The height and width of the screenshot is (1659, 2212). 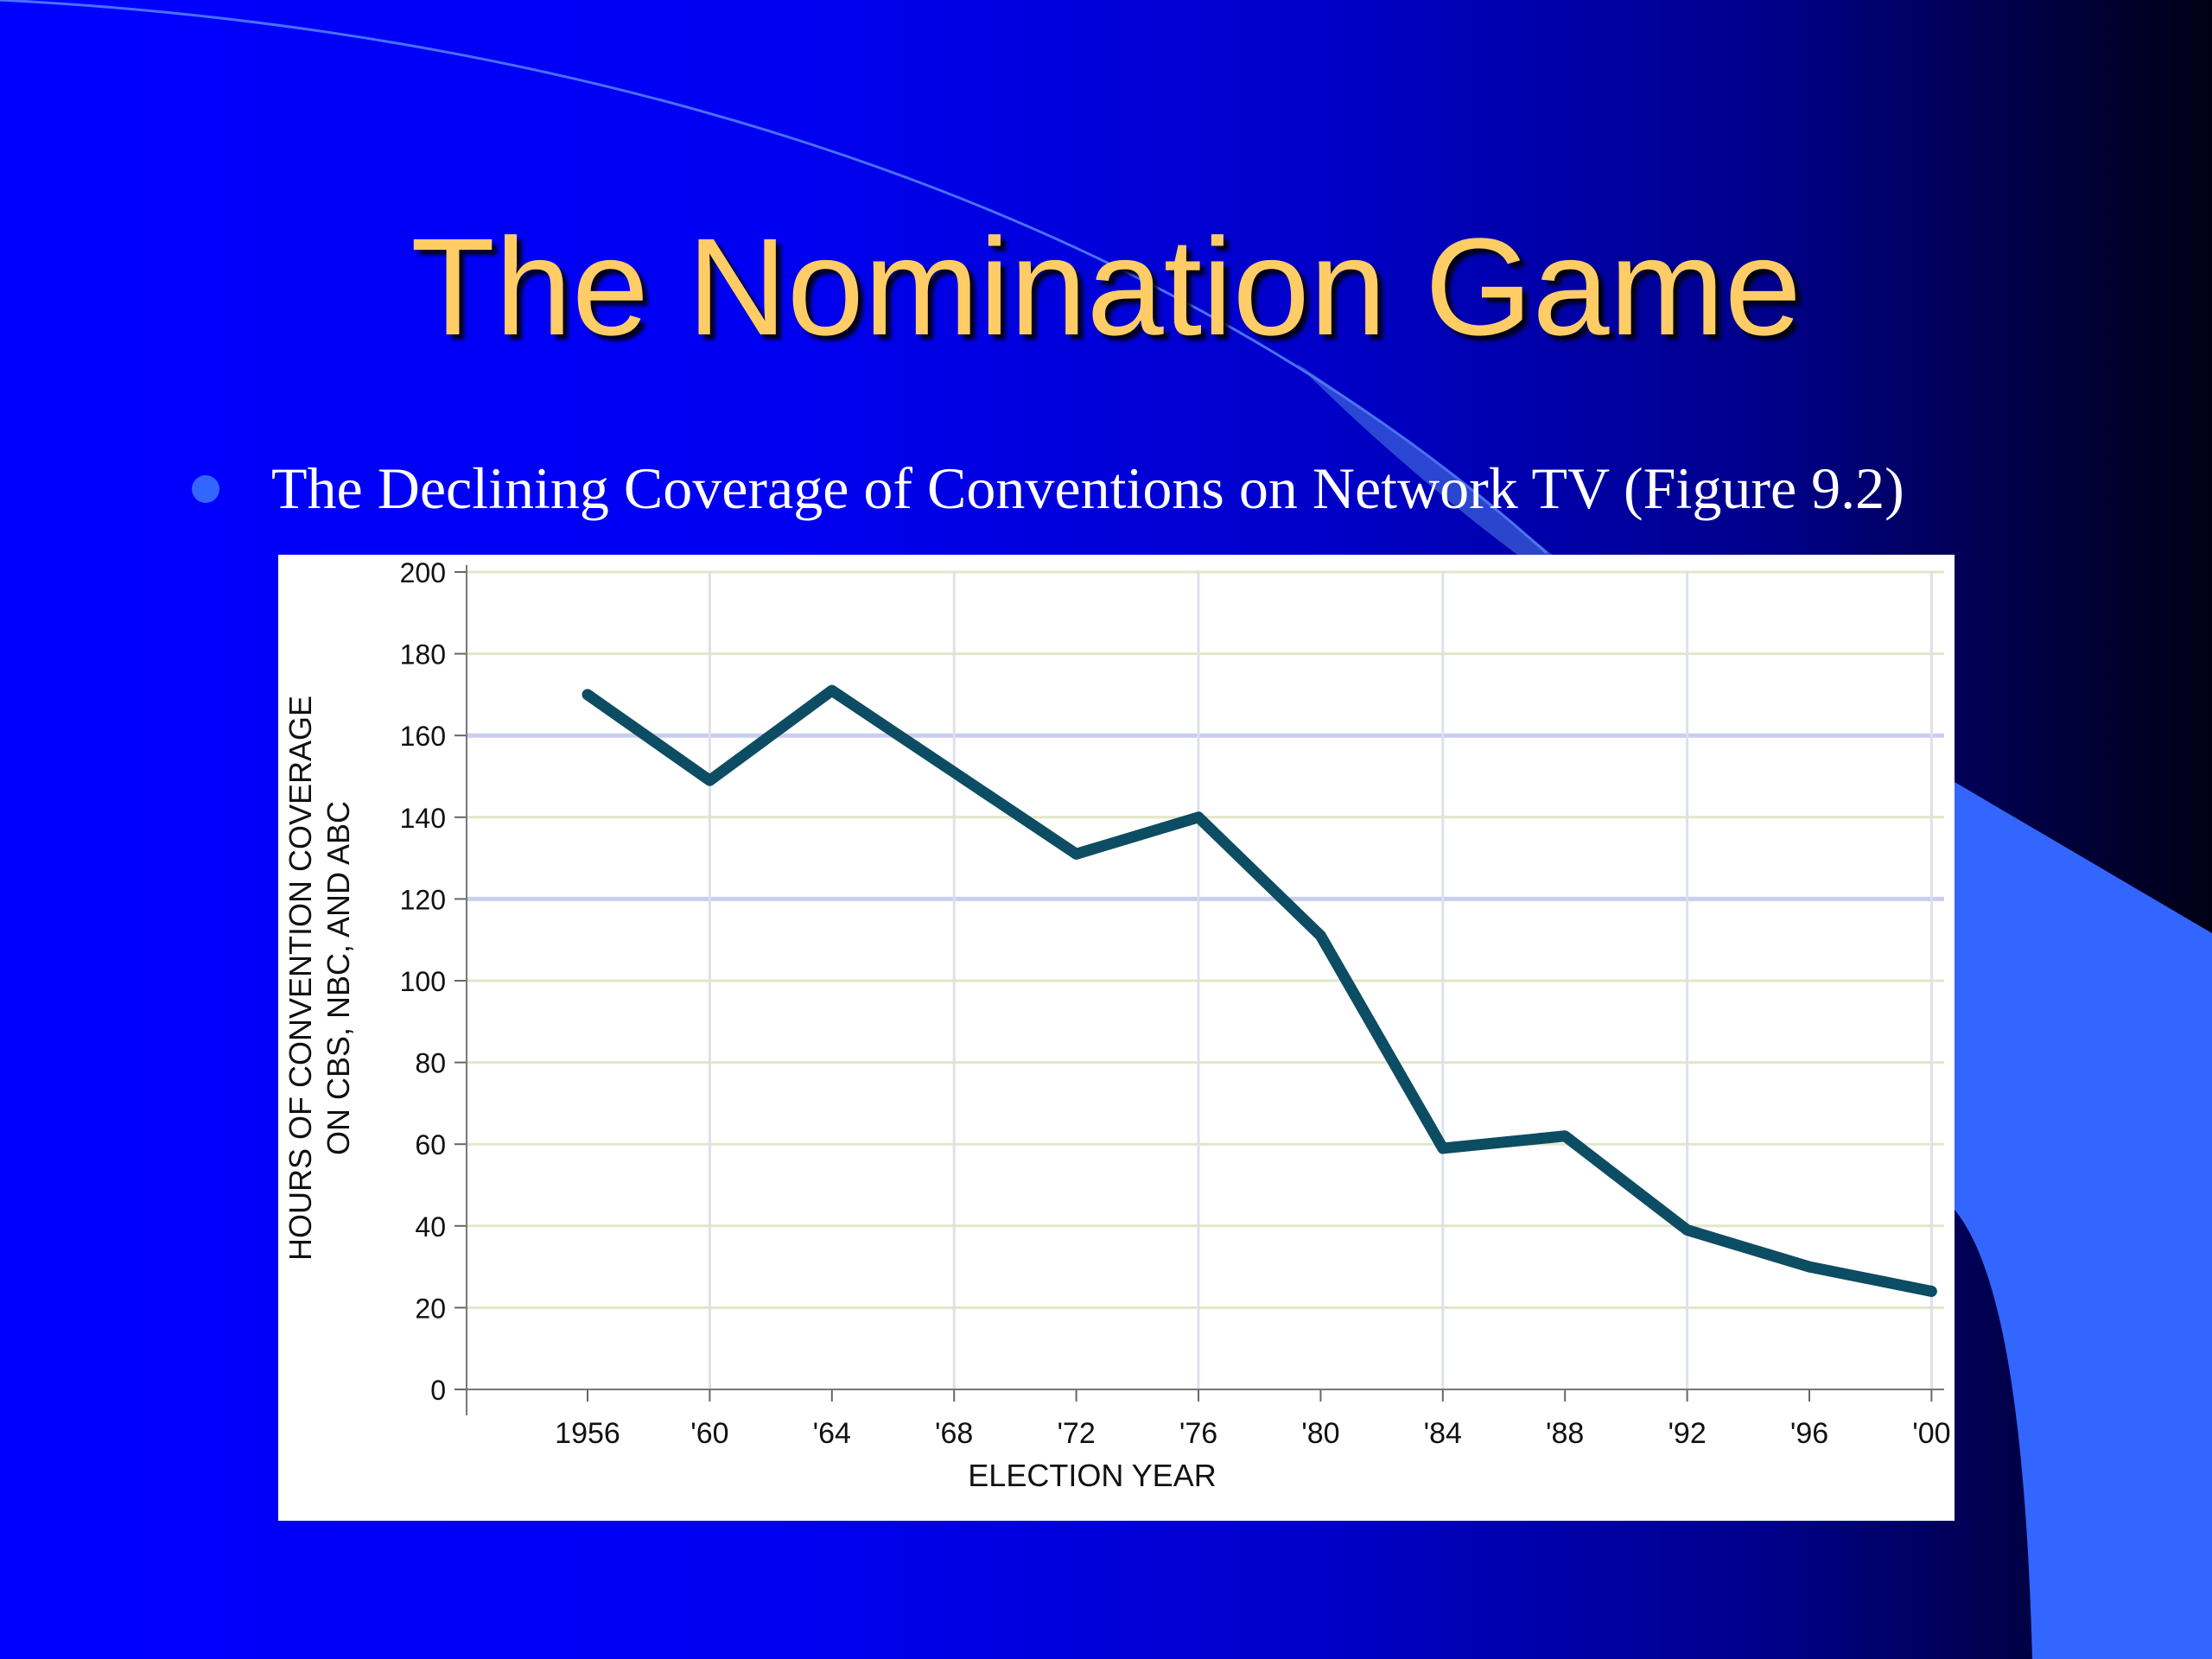 I want to click on accent-arc-shadow, so click(x=1425, y=460).